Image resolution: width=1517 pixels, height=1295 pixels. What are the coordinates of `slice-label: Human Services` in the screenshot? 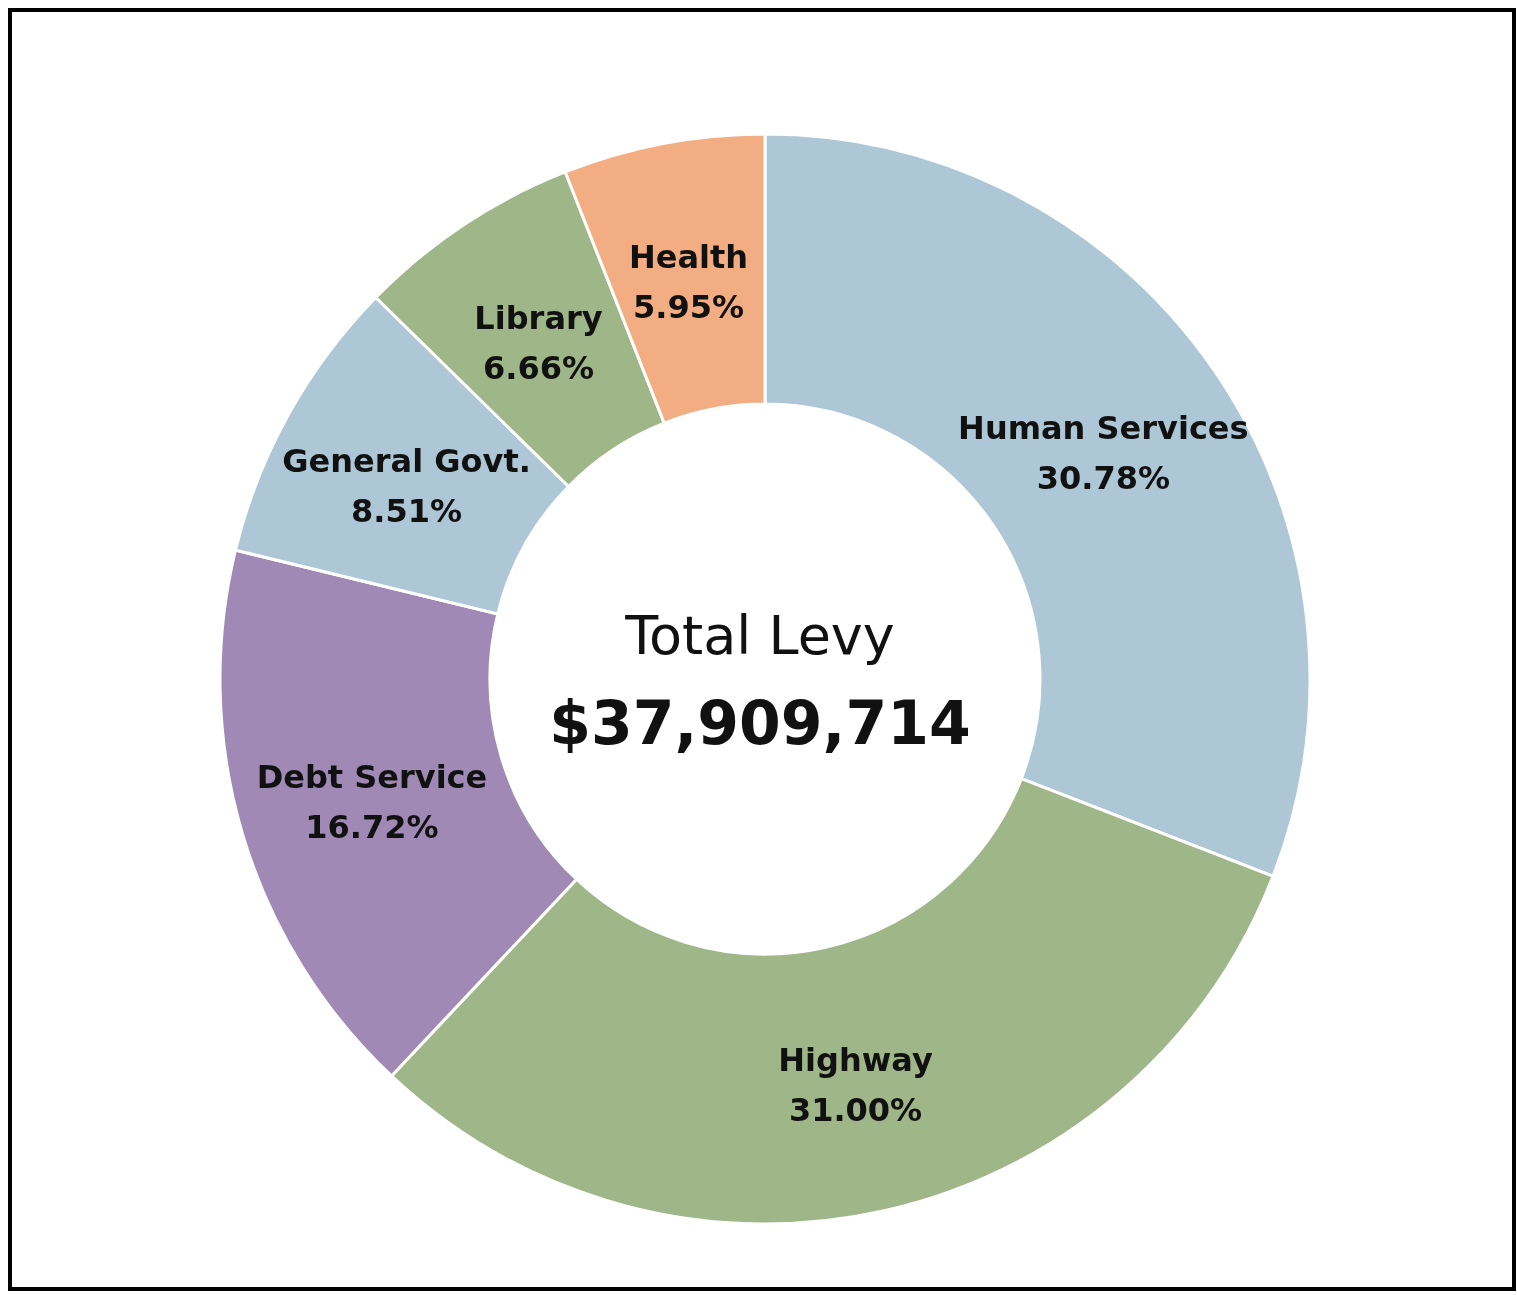 It's located at (1103, 428).